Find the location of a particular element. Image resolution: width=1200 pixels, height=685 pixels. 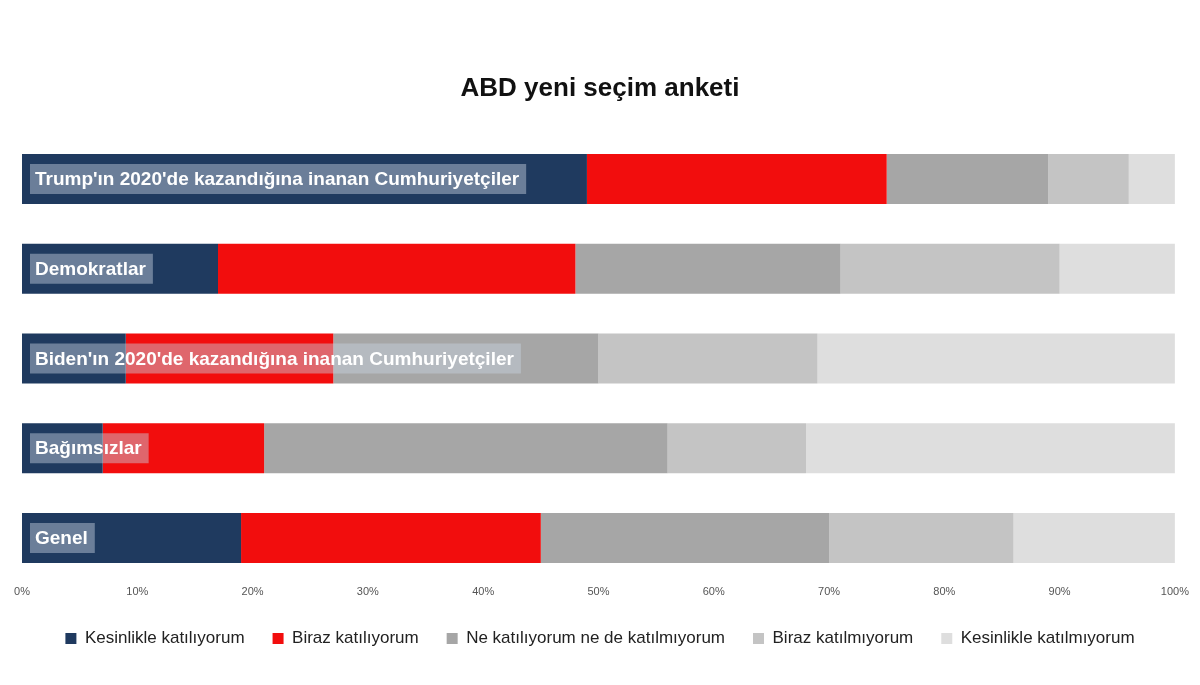

legend-label: Biraz katılmıyorum is located at coordinates (843, 638).